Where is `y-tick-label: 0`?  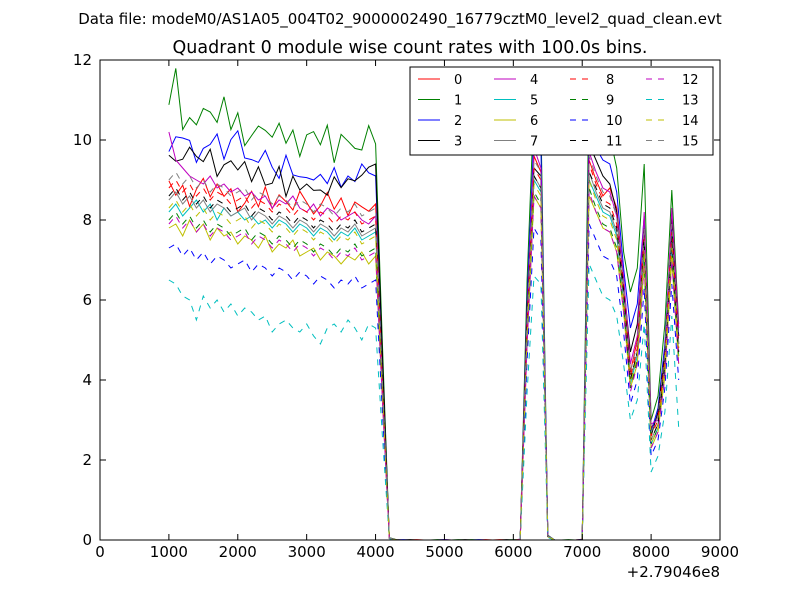
y-tick-label: 0 is located at coordinates (87, 540).